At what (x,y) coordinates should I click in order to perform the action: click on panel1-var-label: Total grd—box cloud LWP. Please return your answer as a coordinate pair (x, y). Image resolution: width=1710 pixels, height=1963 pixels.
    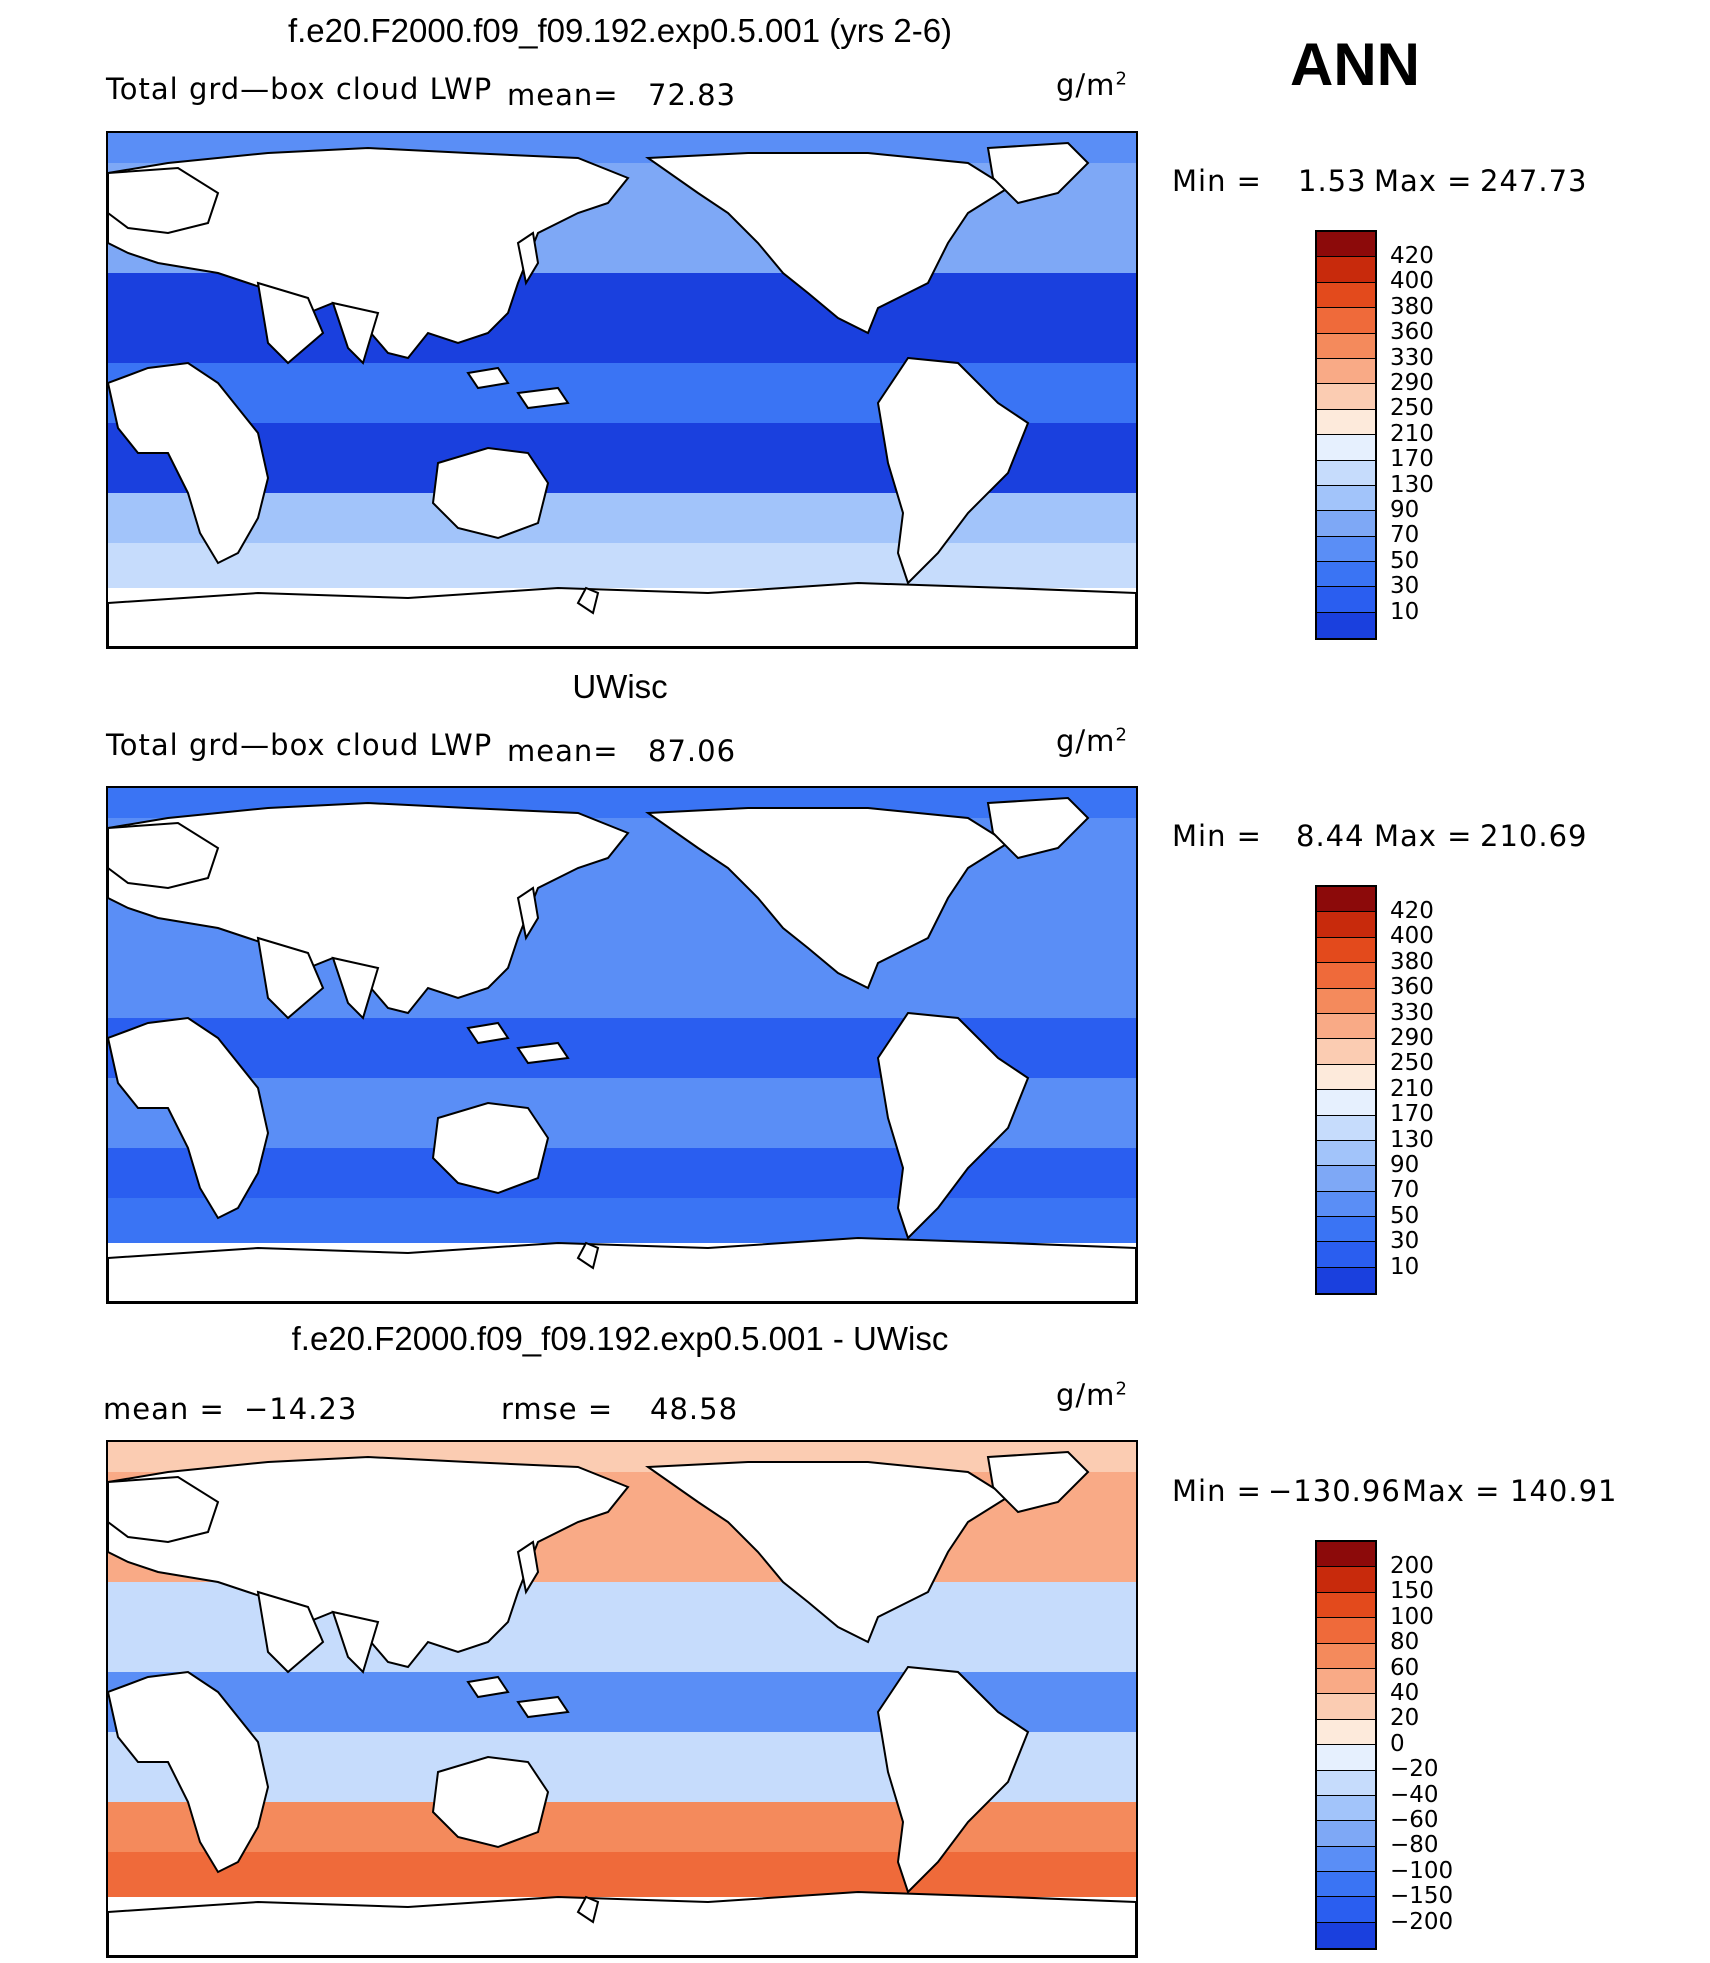
    Looking at the image, I should click on (299, 89).